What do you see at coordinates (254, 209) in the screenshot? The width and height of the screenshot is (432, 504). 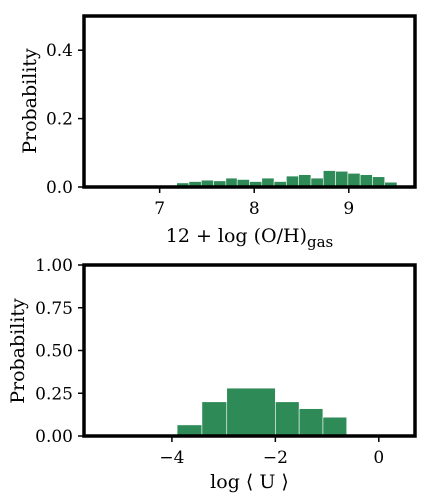 I see `x-tick-label: 8` at bounding box center [254, 209].